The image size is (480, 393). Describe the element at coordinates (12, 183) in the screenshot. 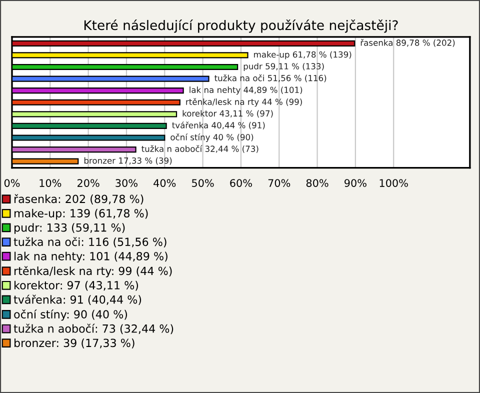

I see `x-tick-label: 0%` at that location.